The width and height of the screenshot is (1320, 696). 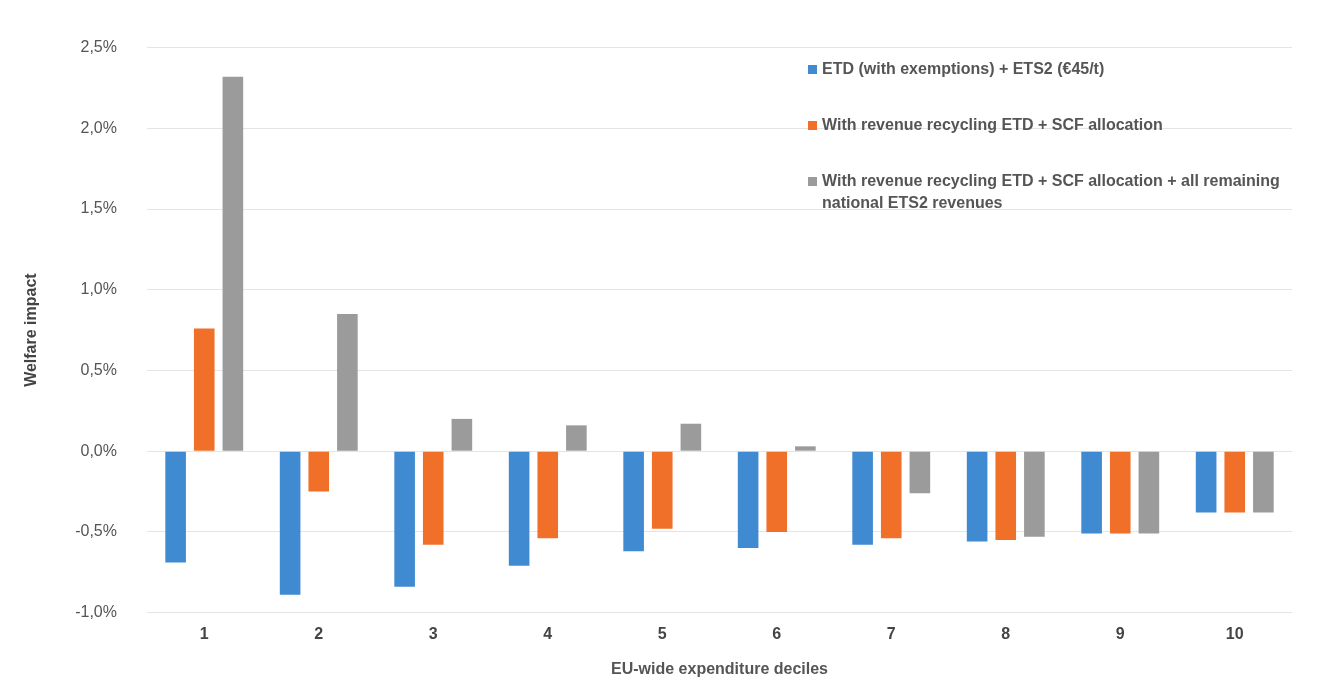 What do you see at coordinates (433, 633) in the screenshot?
I see `x-tick-label: 3` at bounding box center [433, 633].